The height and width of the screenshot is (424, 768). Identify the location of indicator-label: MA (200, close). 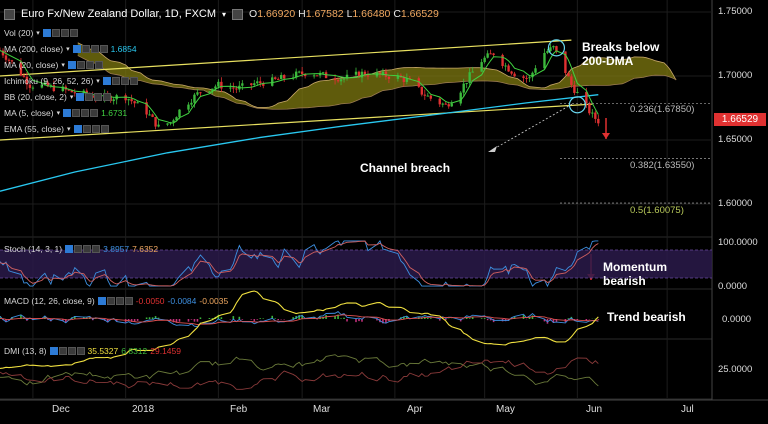
(34, 49).